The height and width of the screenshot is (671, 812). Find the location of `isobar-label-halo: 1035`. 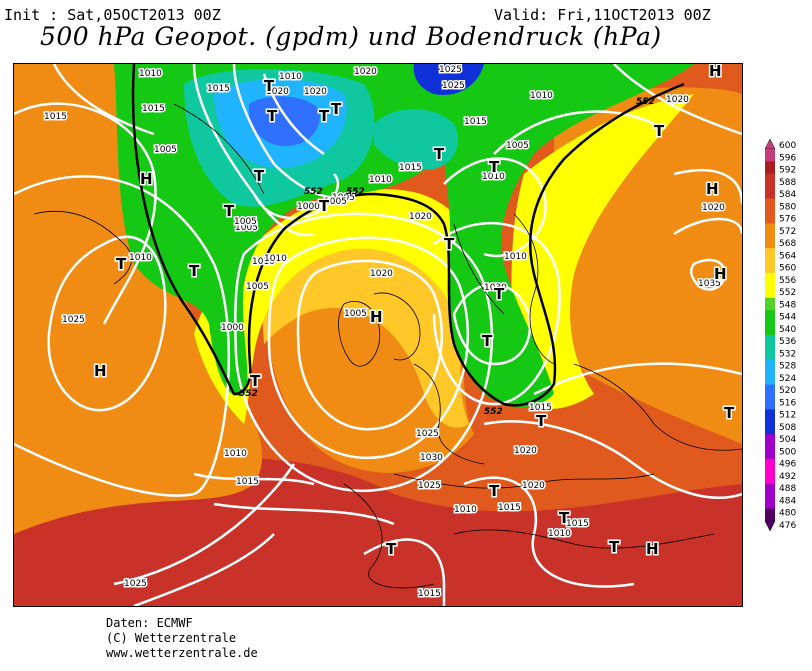

isobar-label-halo: 1035 is located at coordinates (709, 284).